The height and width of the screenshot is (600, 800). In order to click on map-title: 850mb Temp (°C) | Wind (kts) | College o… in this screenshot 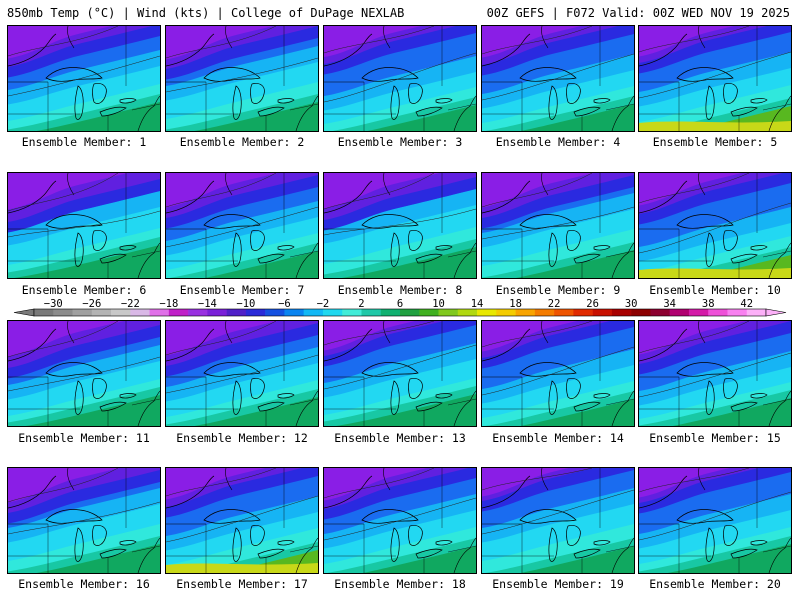, I will do `click(206, 13)`.